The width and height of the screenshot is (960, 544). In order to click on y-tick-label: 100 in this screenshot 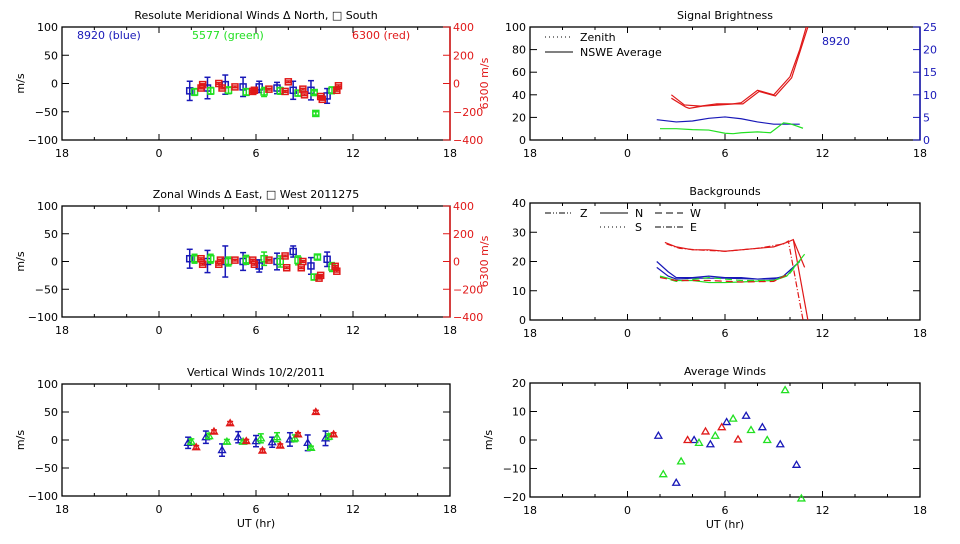, I will do `click(47, 27)`.